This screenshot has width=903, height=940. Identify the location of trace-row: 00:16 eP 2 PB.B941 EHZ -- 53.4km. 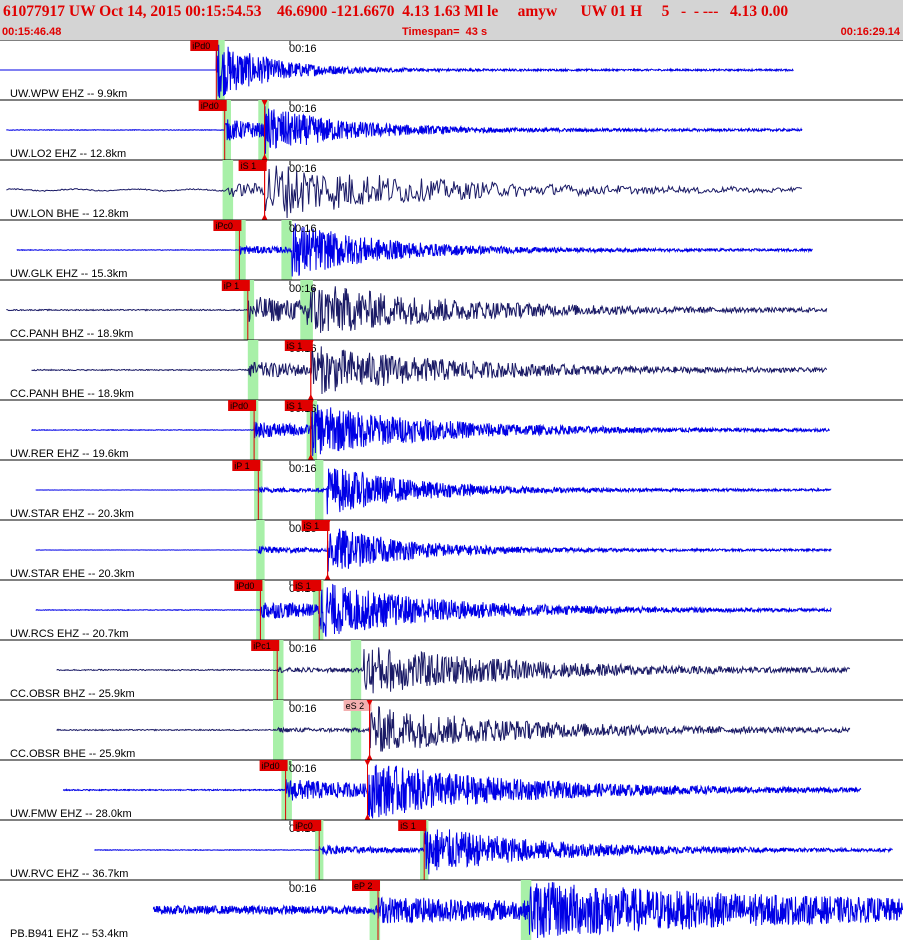
(451, 909).